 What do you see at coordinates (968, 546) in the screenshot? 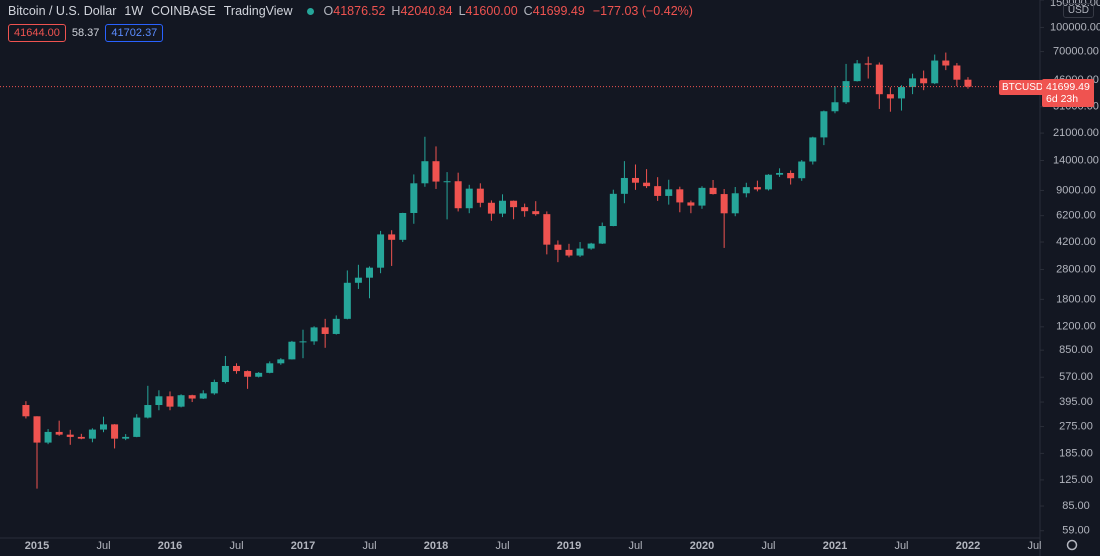
I see `x-tick-label: 2022` at bounding box center [968, 546].